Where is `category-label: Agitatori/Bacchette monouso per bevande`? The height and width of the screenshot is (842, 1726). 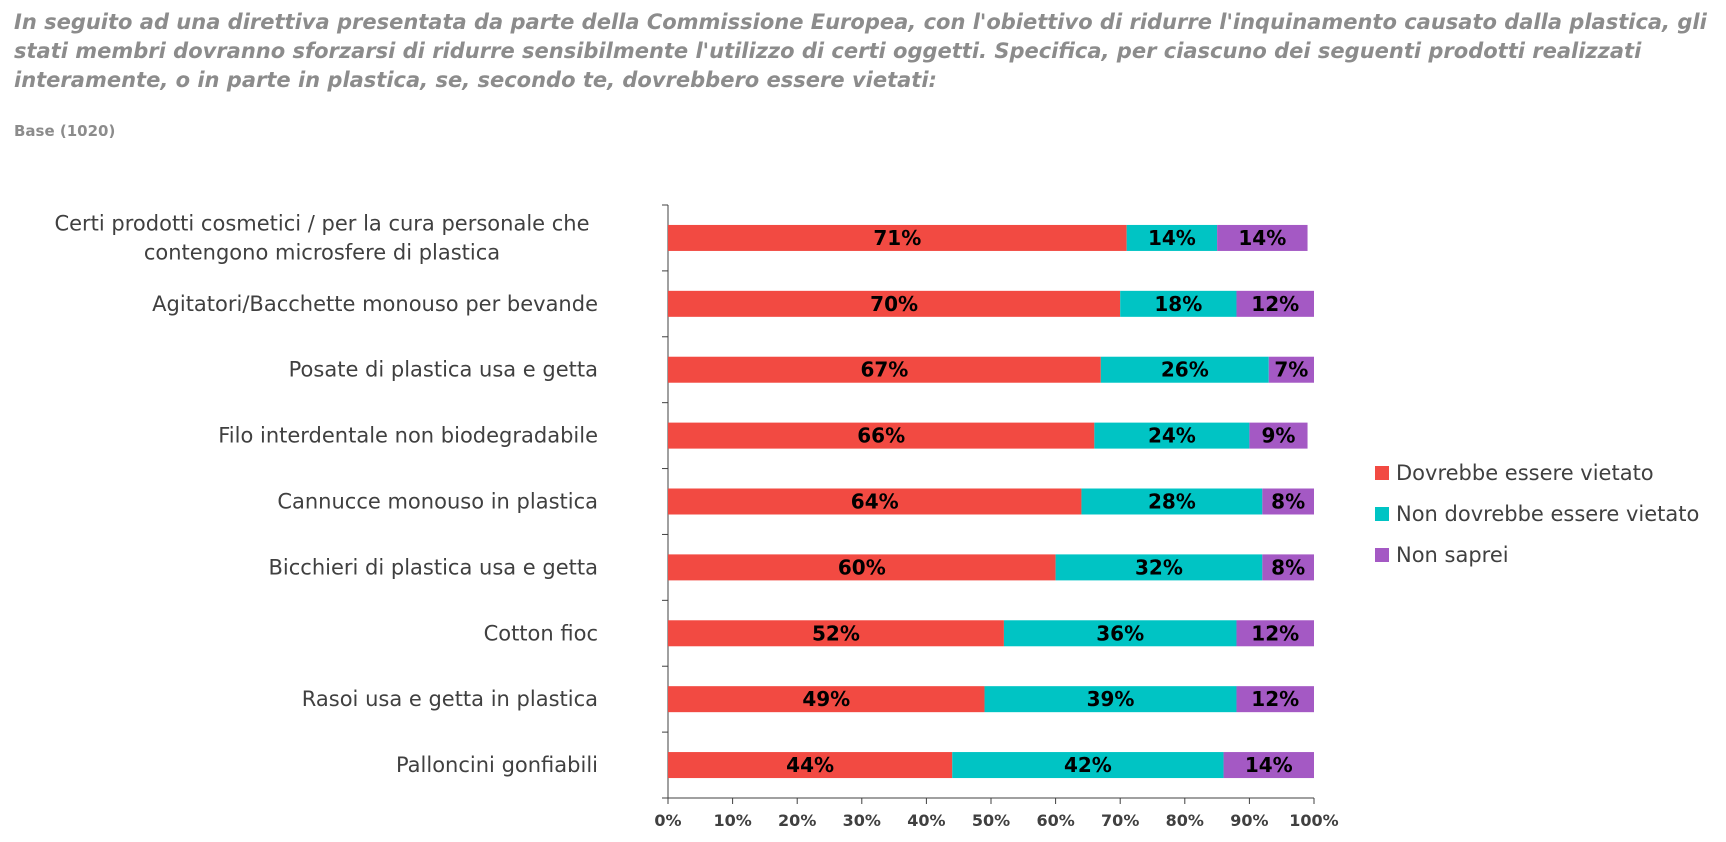 category-label: Agitatori/Bacchette monouso per bevande is located at coordinates (375, 304).